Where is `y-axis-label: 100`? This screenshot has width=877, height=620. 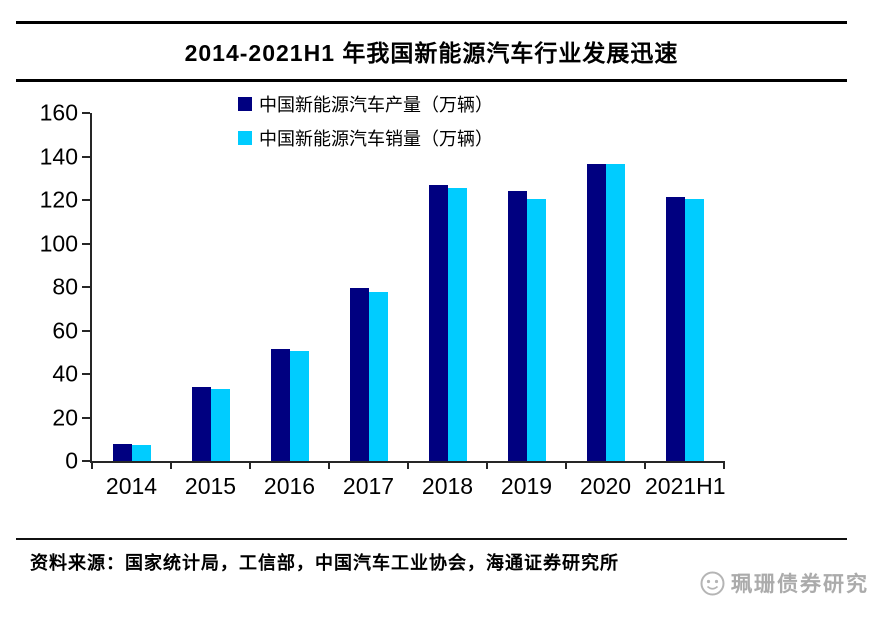
y-axis-label: 100 is located at coordinates (58, 243).